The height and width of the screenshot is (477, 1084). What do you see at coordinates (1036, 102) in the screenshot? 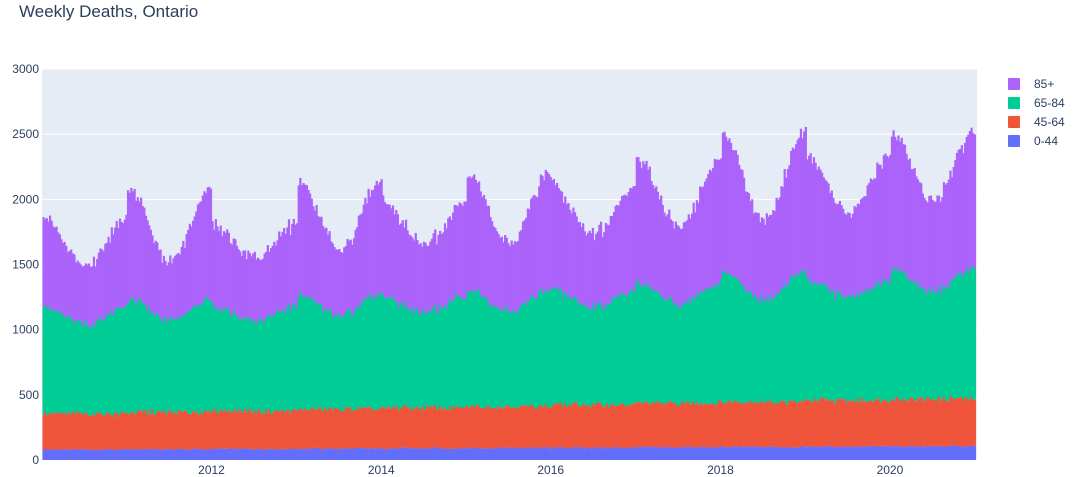
I see `legend-item-65-84: 65-84` at bounding box center [1036, 102].